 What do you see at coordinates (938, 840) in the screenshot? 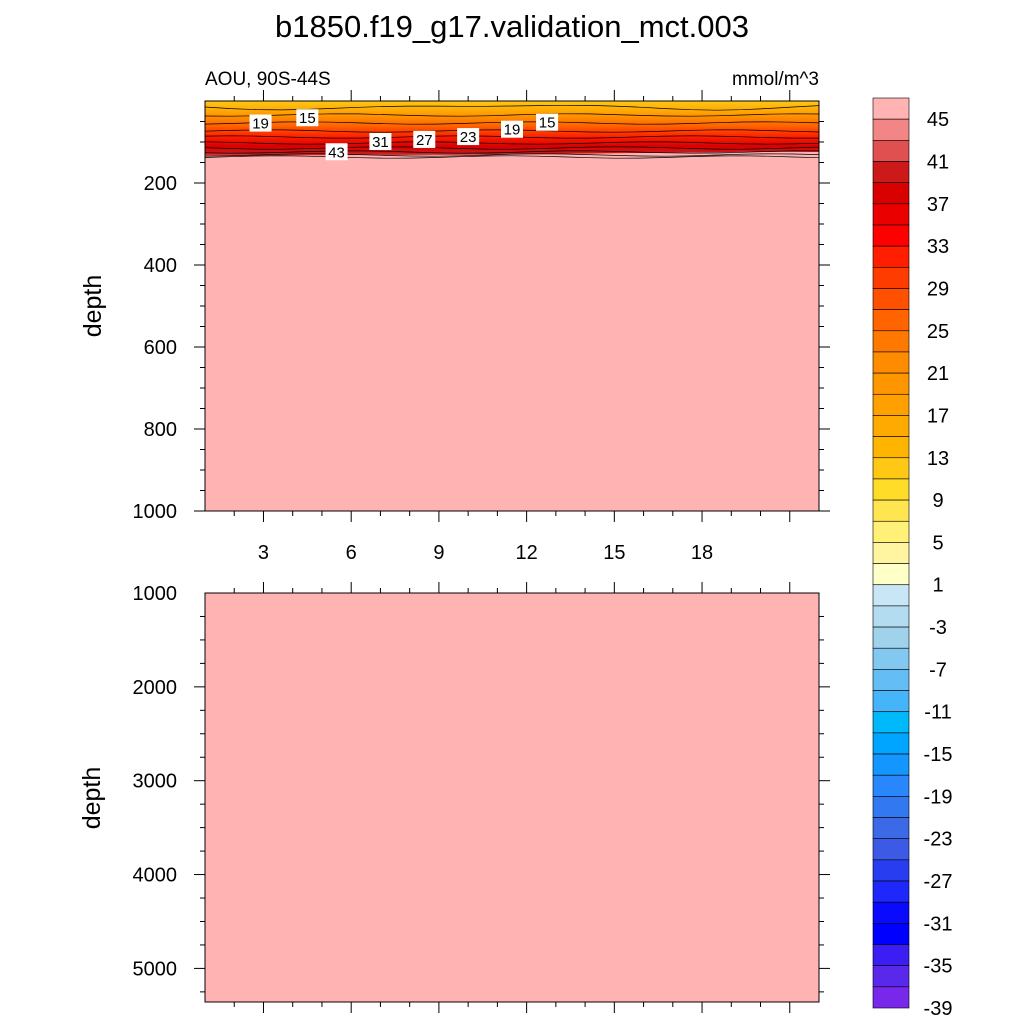
I see `colorbar-label: -23` at bounding box center [938, 840].